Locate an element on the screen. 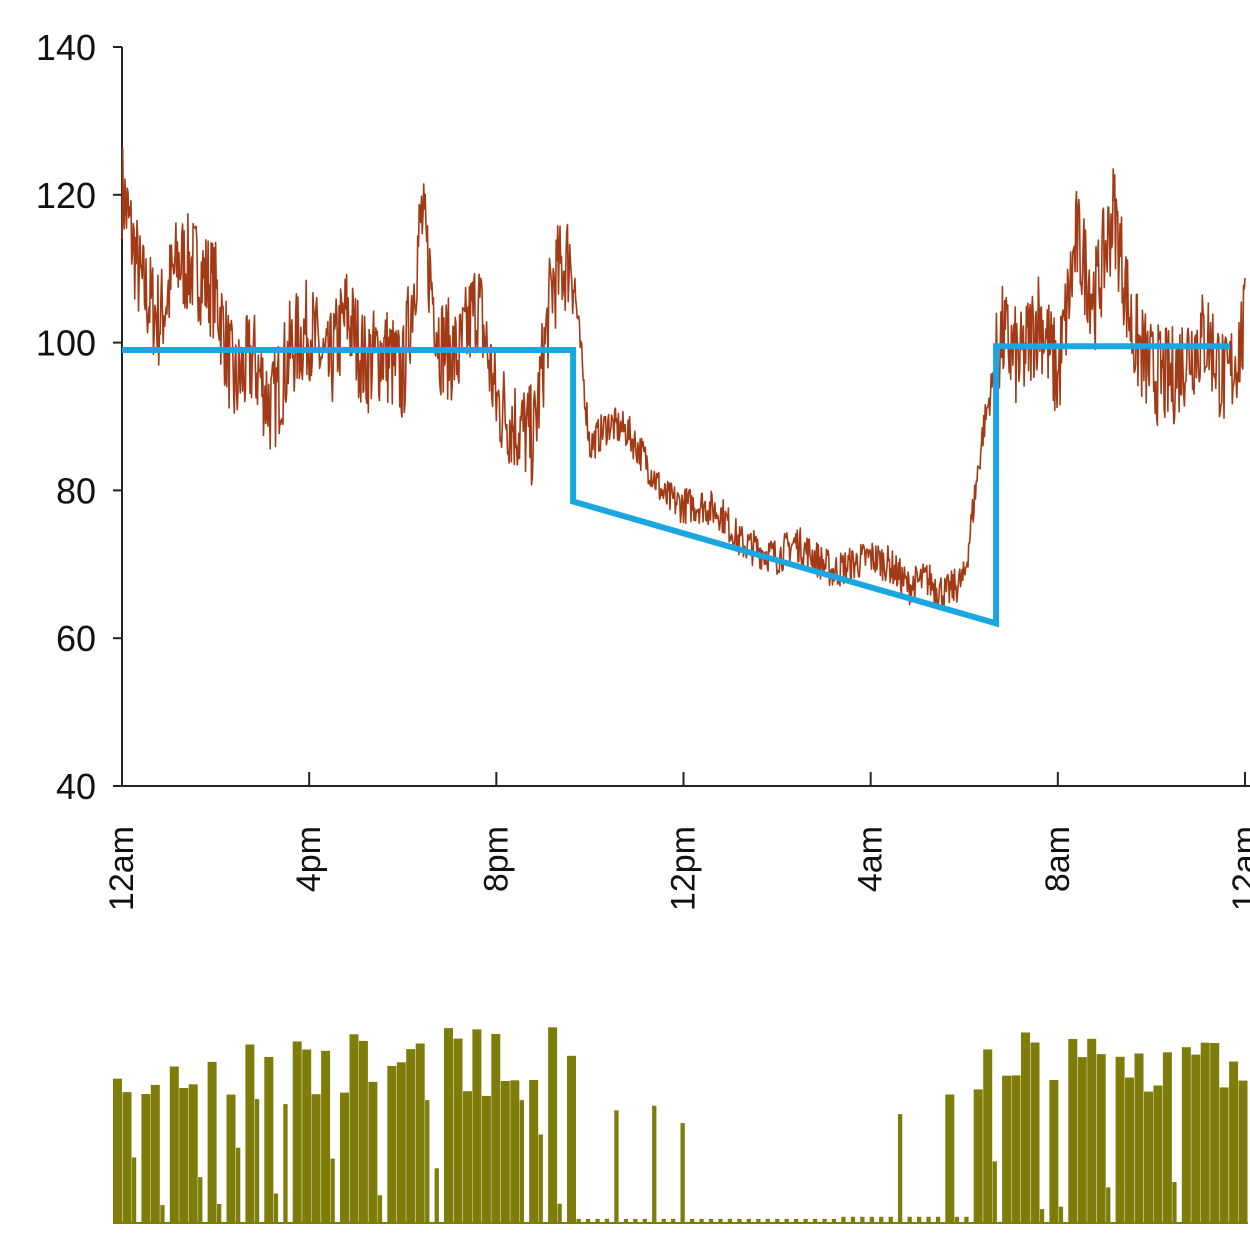 The image size is (1250, 1233). y-tick-label: 100 is located at coordinates (66, 343).